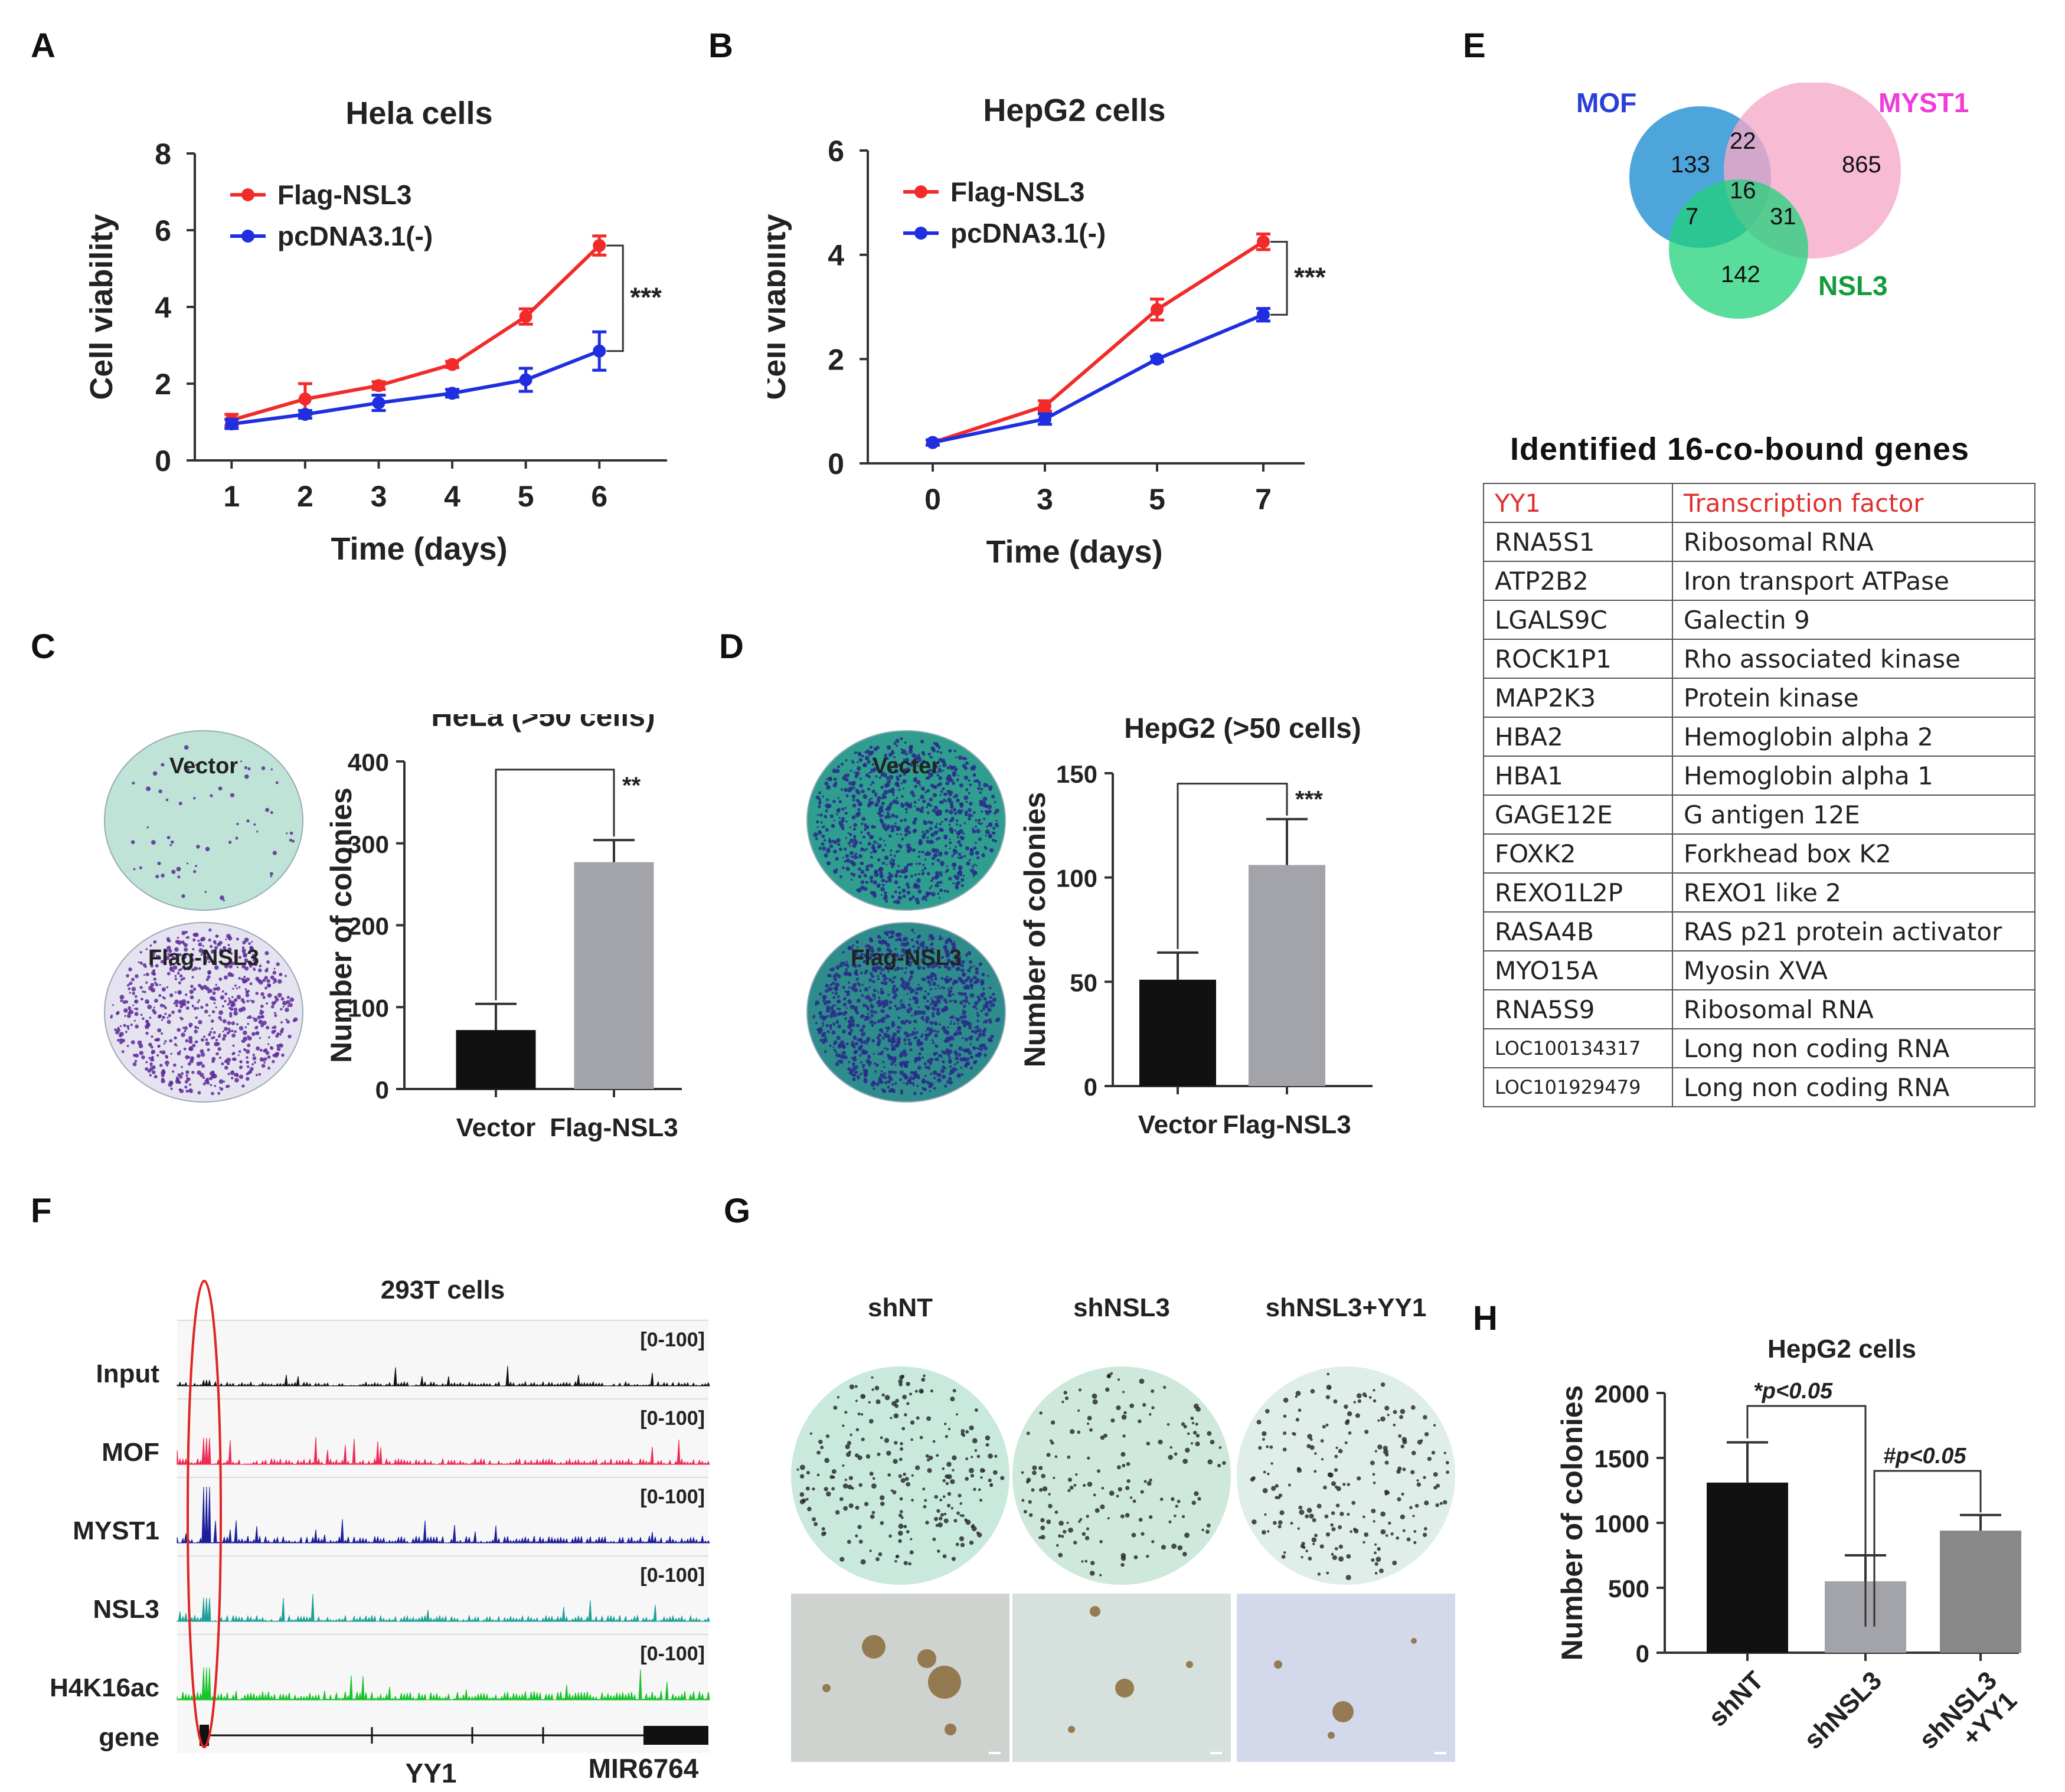  Describe the element at coordinates (906, 766) in the screenshot. I see `plate-label: Vecter` at that location.